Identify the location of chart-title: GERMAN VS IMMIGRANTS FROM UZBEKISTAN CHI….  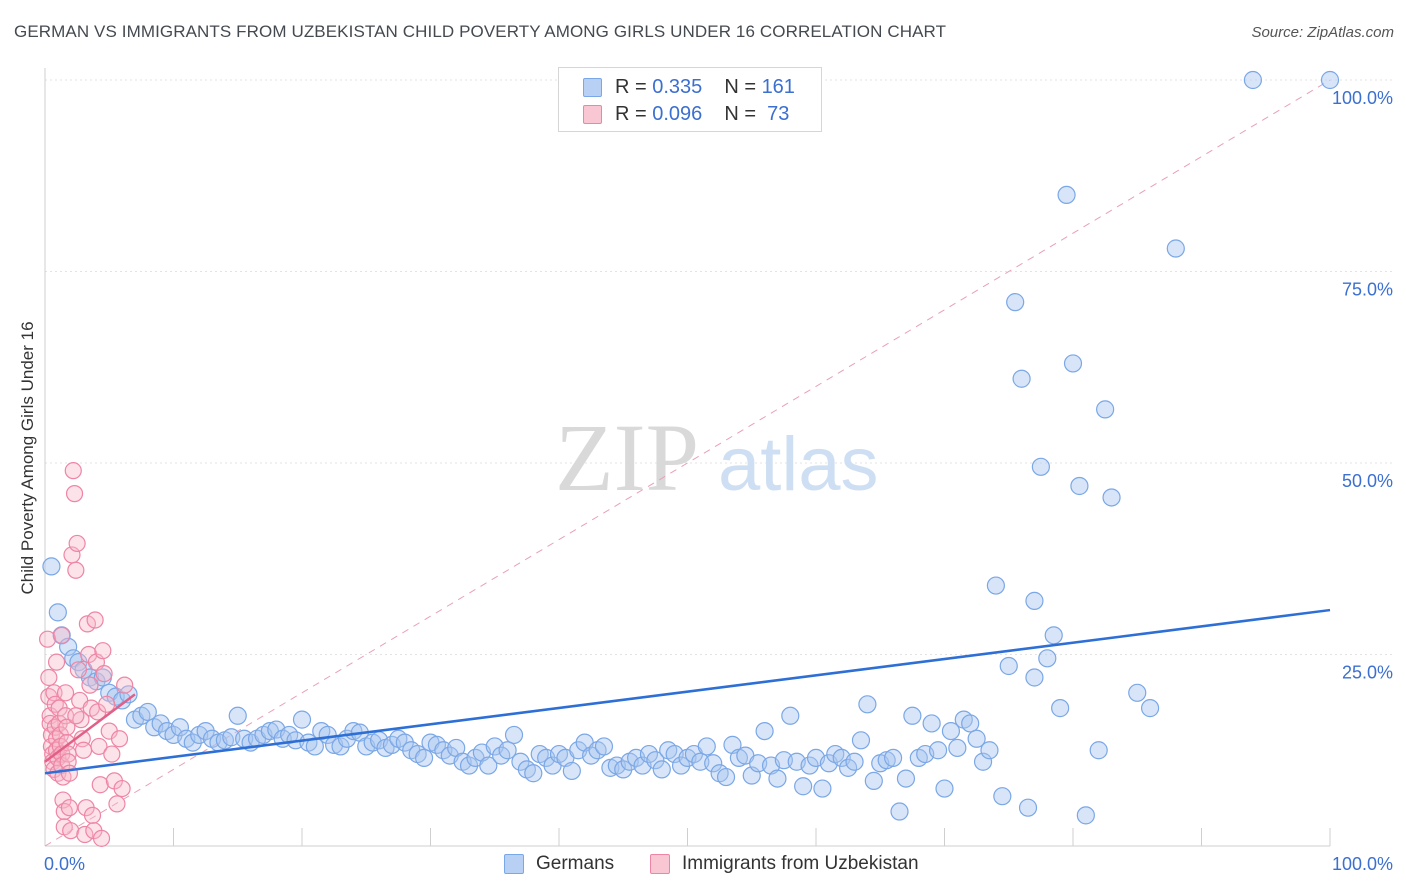
(480, 31).